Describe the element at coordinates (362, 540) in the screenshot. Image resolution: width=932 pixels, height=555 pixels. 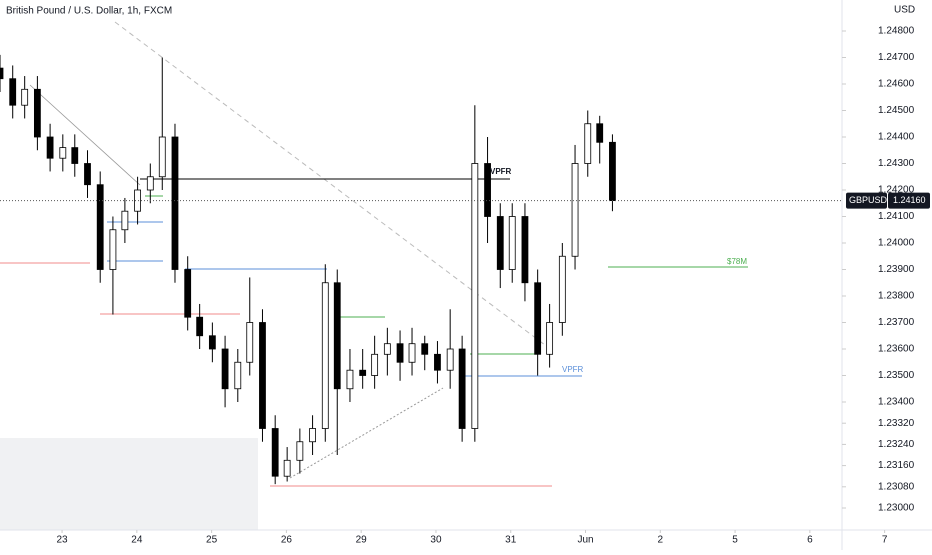
I see `x-tick-label: 29` at that location.